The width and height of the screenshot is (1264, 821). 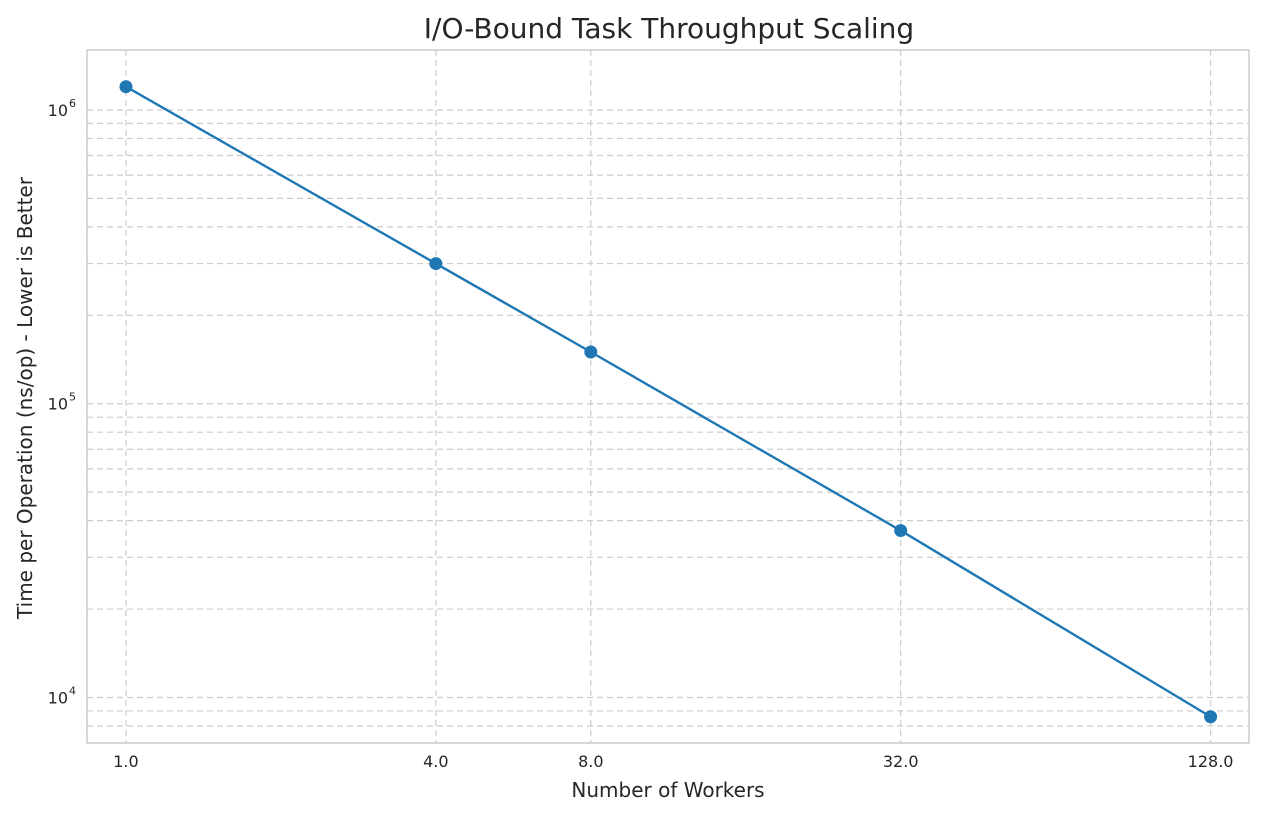 What do you see at coordinates (590, 761) in the screenshot?
I see `x-tick-label-2: 8.0` at bounding box center [590, 761].